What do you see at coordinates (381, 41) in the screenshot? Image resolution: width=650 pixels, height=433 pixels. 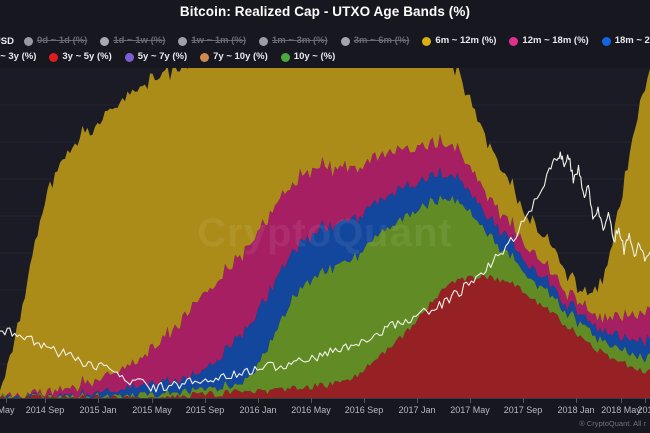 I see `legend-label: 3m ~ 6m (%)` at bounding box center [381, 41].